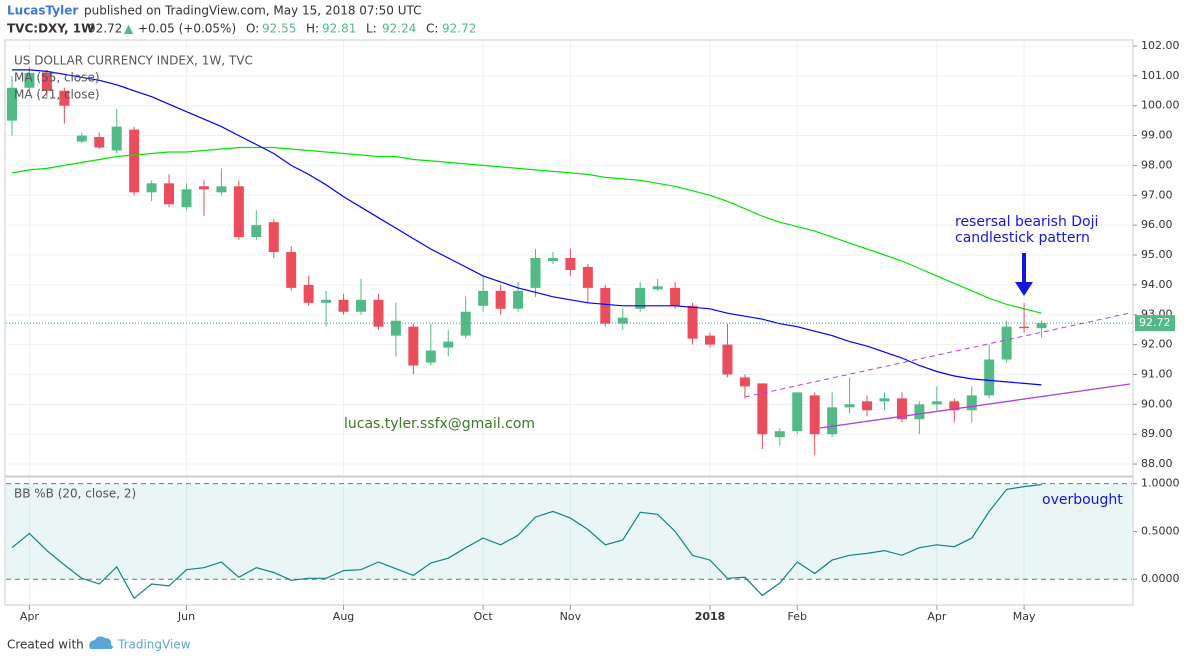 The image size is (1184, 666). I want to click on ohlc: O: 92.55 H: 92.81 L: 92.24 C: 92.72, so click(361, 29).